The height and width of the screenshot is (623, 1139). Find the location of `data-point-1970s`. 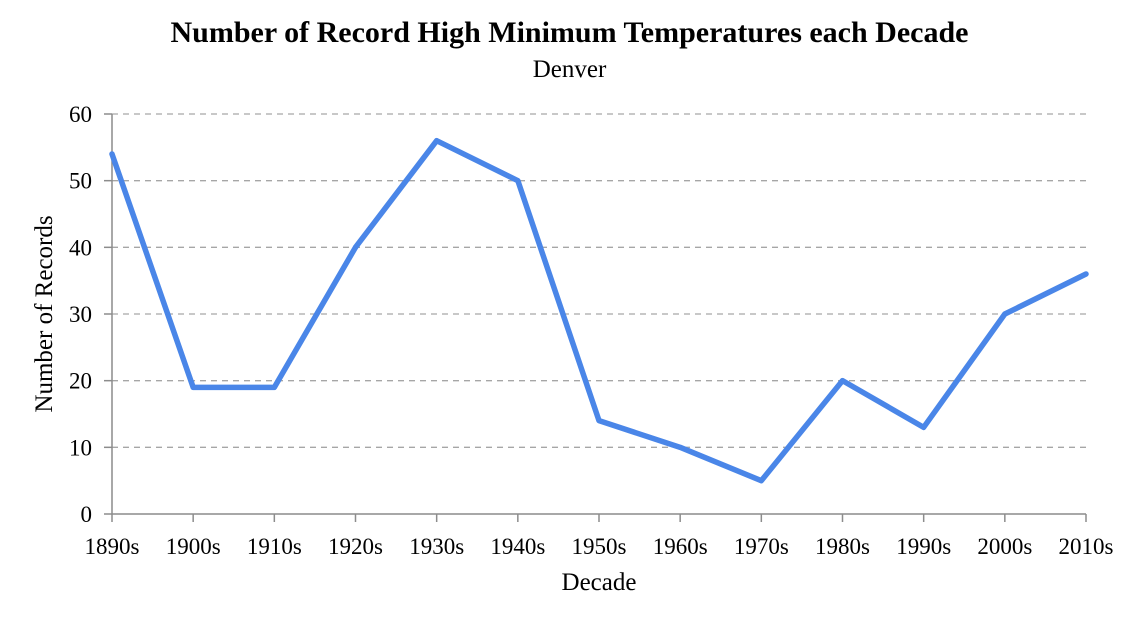

data-point-1970s is located at coordinates (761, 481).